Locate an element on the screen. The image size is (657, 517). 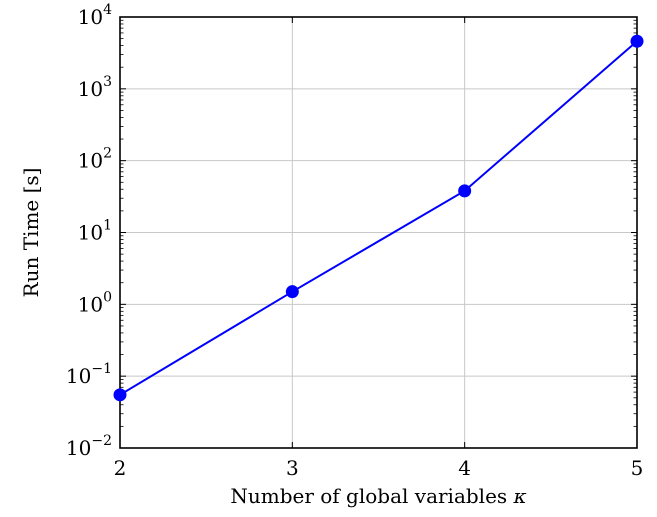
y-tick-label-exponent: 1 is located at coordinates (107, 226).